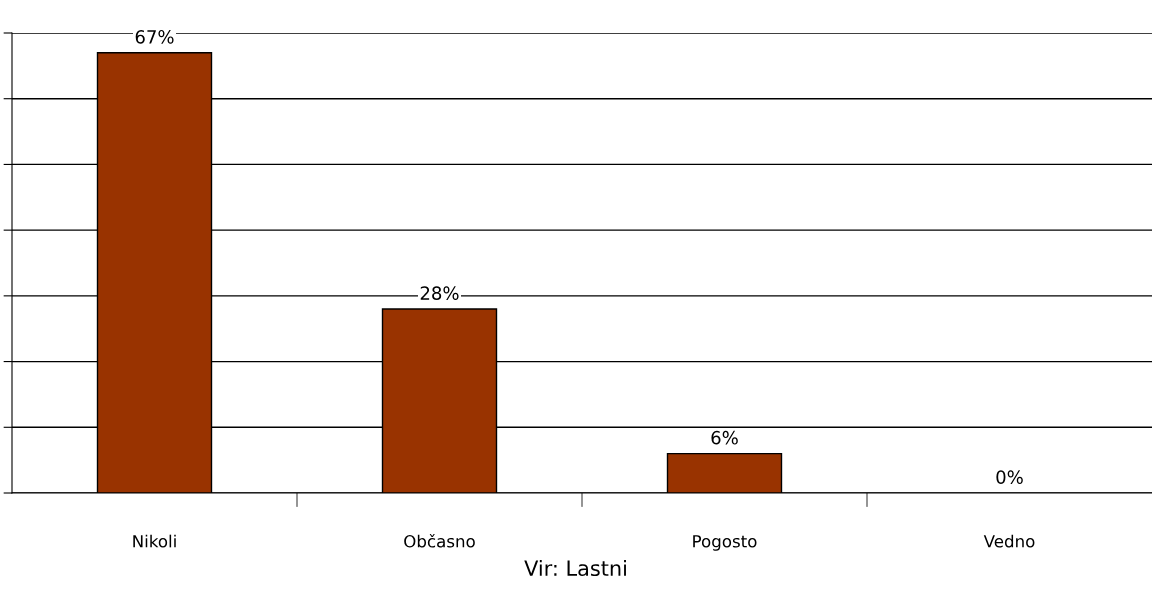 The image size is (1152, 595). I want to click on data-label: 67%, so click(154, 37).